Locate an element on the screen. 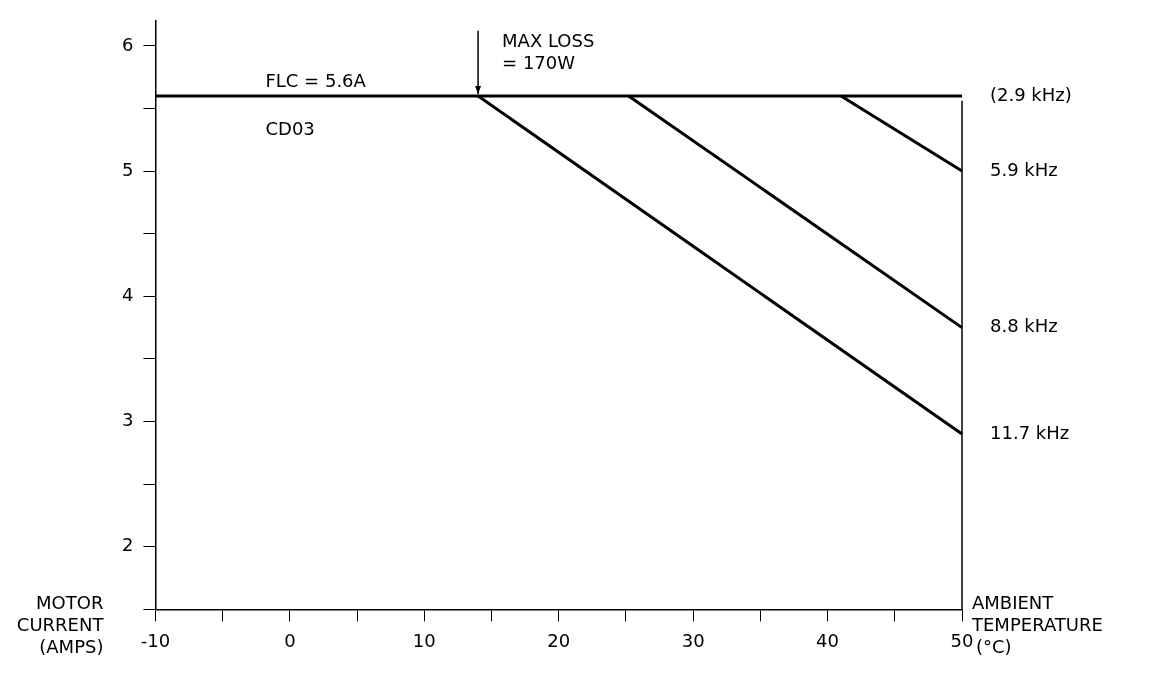  y-tick-label: 6 is located at coordinates (128, 44).